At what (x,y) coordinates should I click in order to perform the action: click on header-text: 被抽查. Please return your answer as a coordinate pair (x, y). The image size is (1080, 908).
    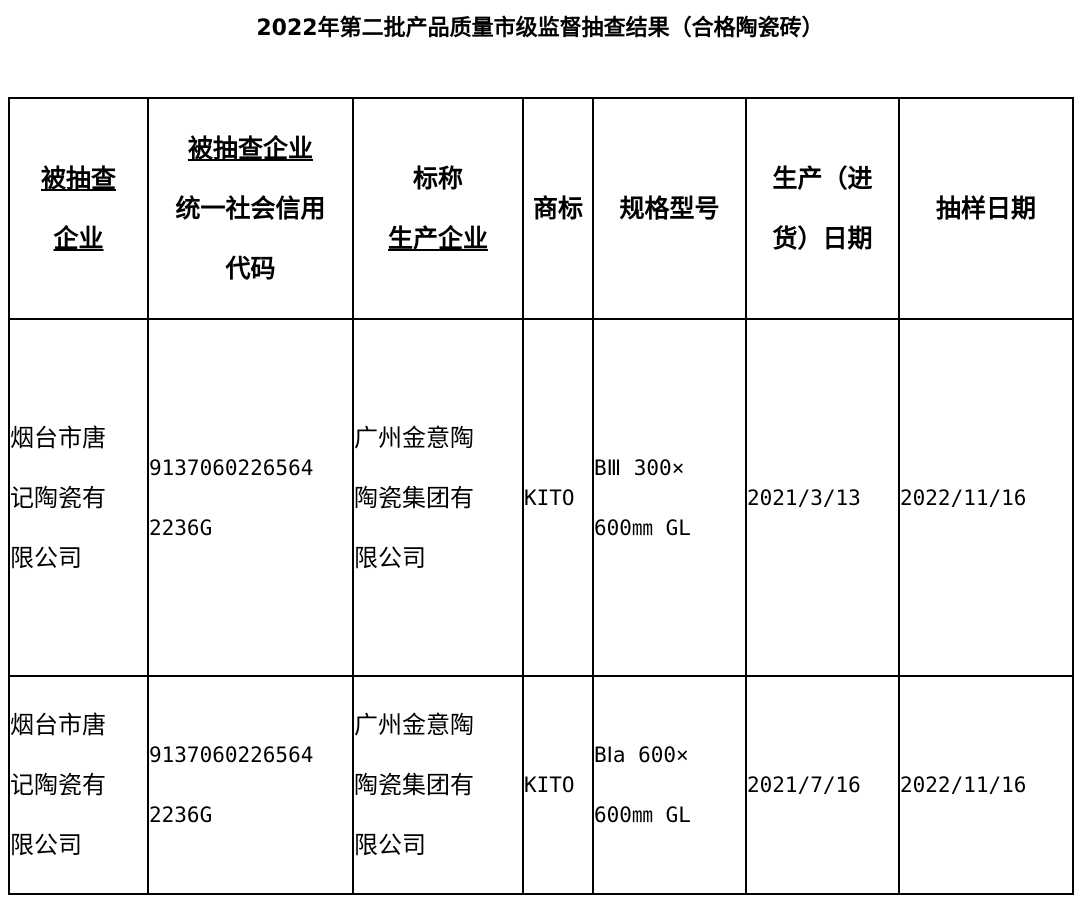
    Looking at the image, I should click on (78, 178).